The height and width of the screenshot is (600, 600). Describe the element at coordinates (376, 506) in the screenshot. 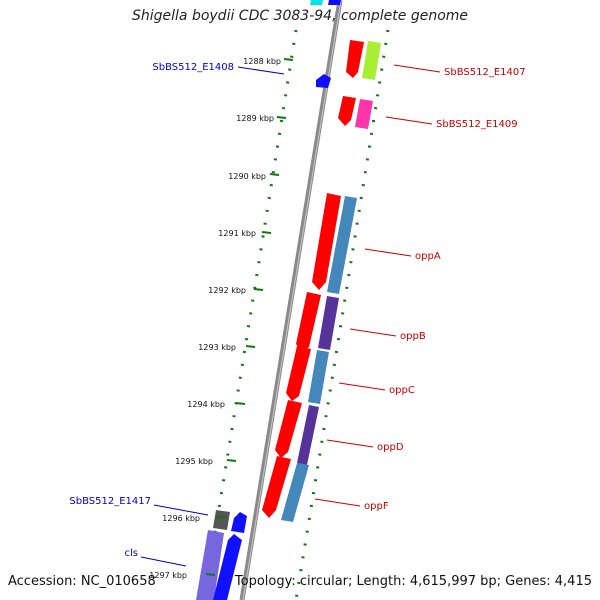

I see `gene-label: oppF` at that location.